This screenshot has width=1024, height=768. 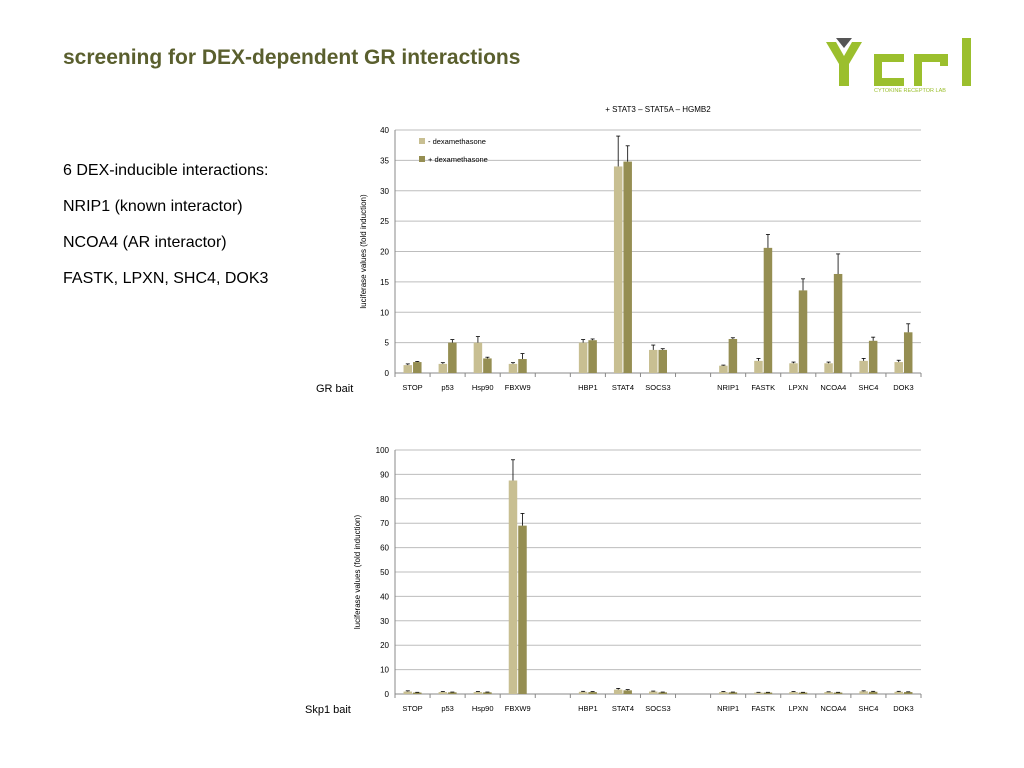 I want to click on y-tick-label: 50, so click(x=384, y=572).